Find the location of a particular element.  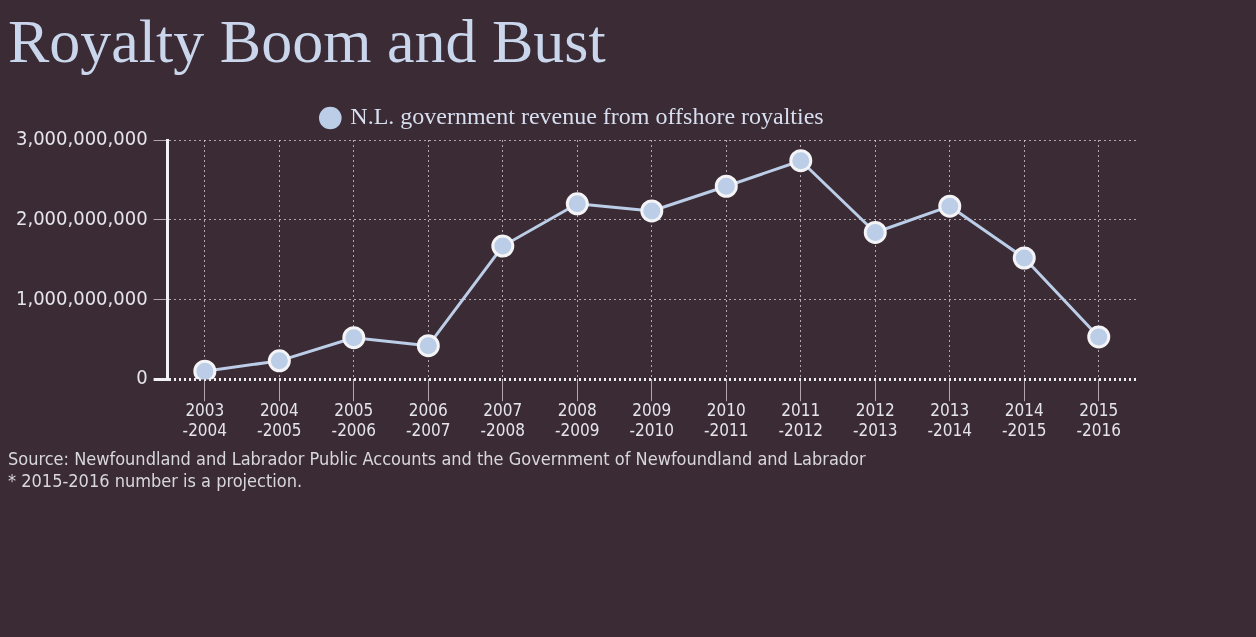

text: * 2015-2016 number is a projection. is located at coordinates (156, 481).